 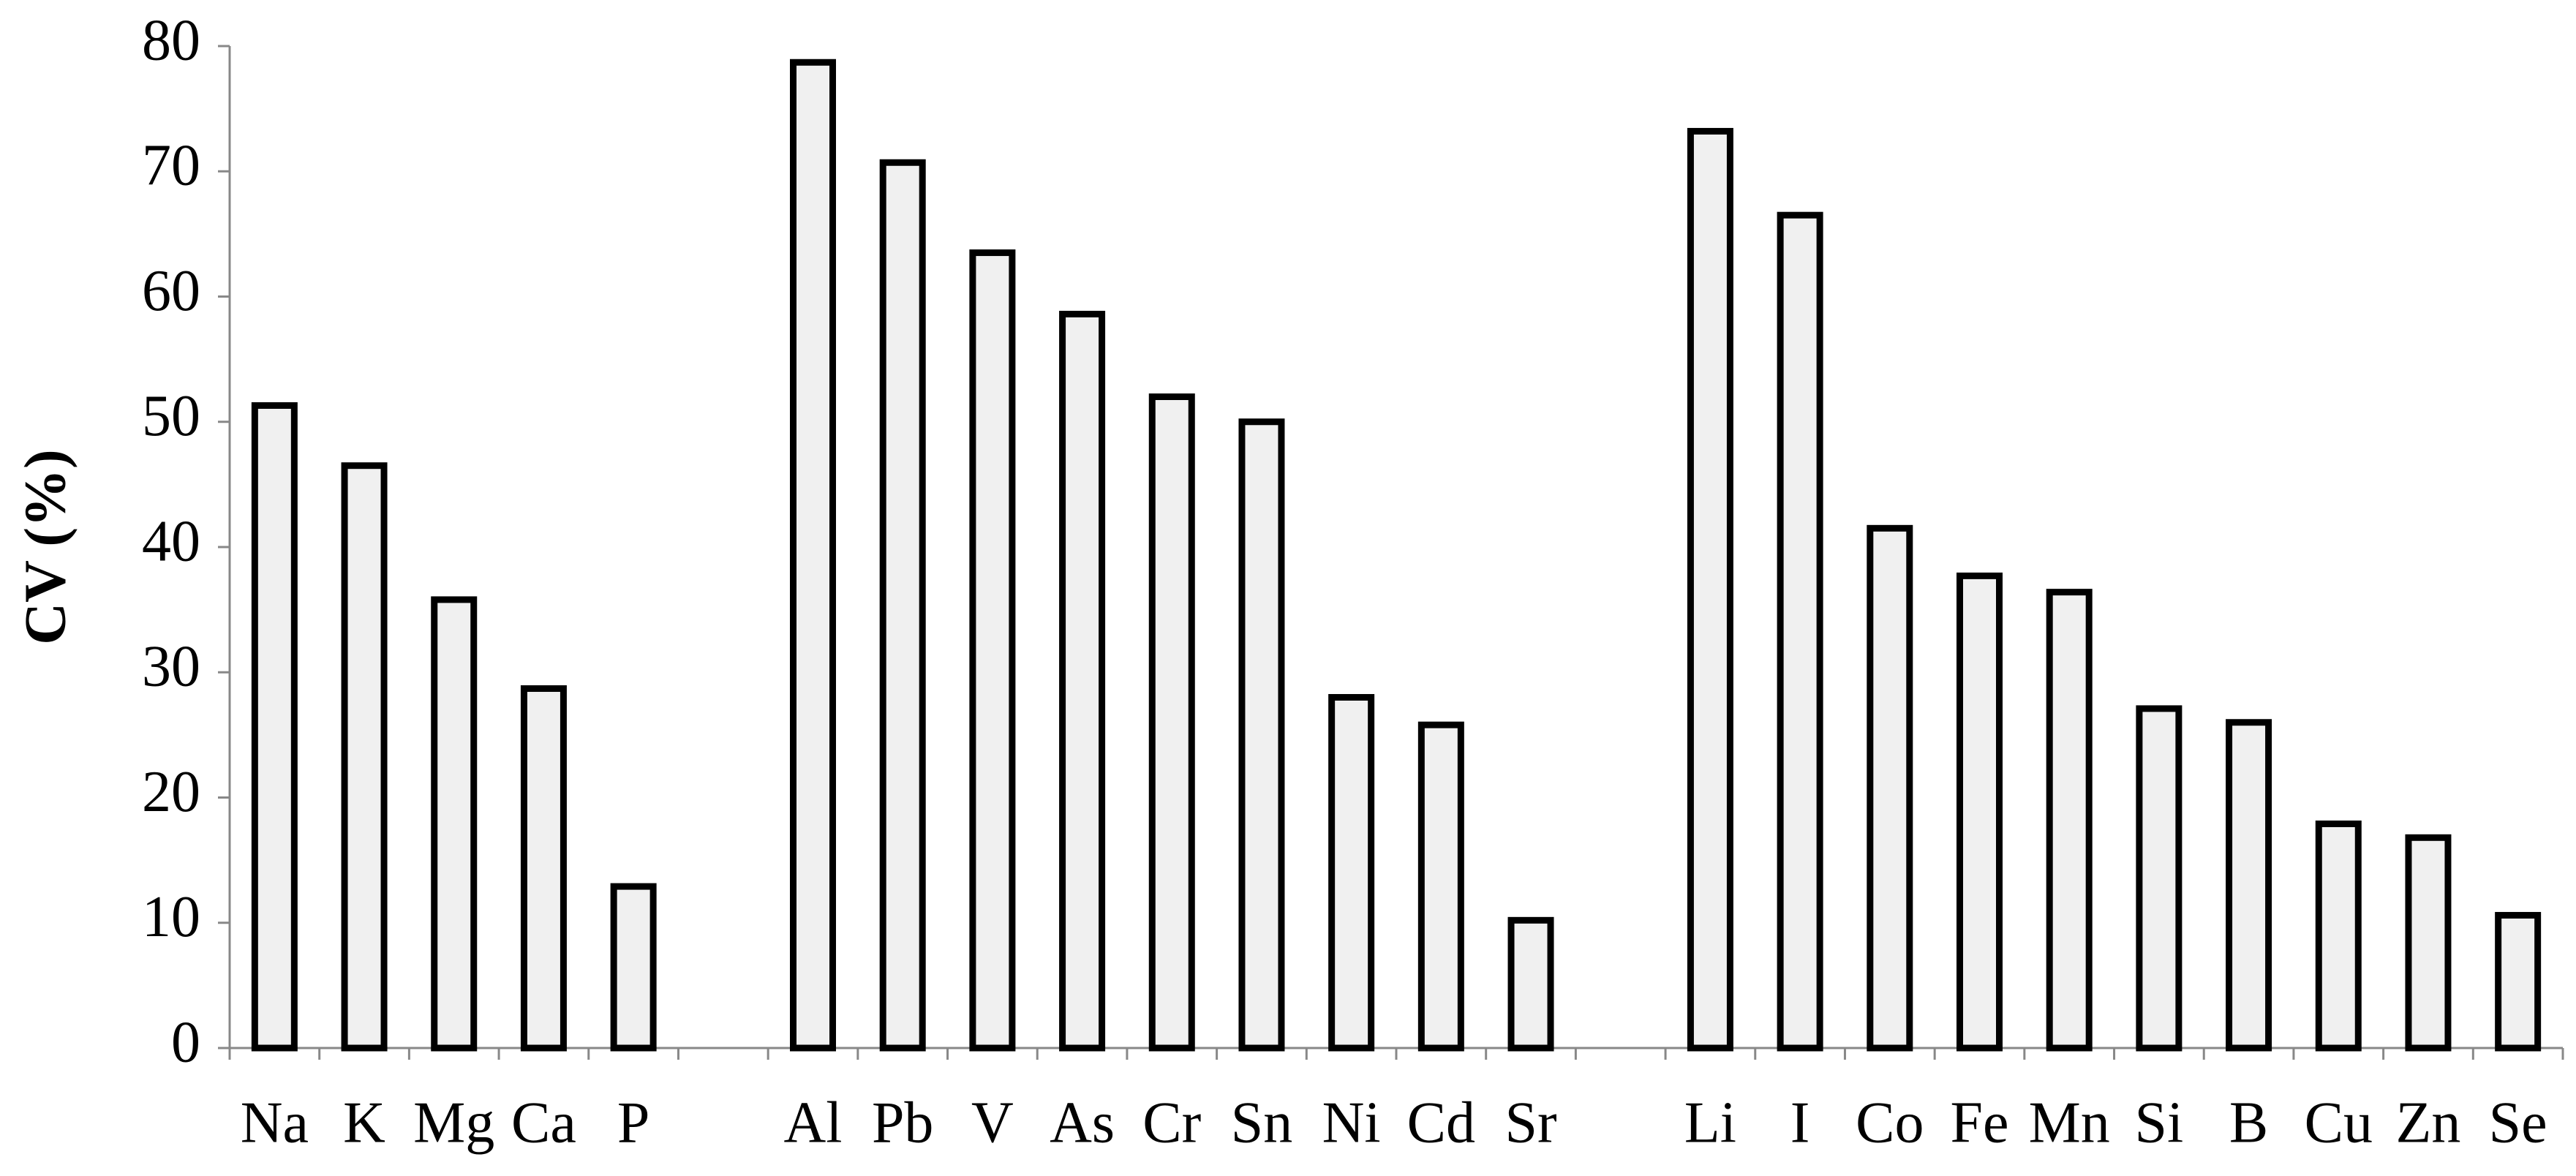 I want to click on x-tick-label: Mn, so click(x=2069, y=1122).